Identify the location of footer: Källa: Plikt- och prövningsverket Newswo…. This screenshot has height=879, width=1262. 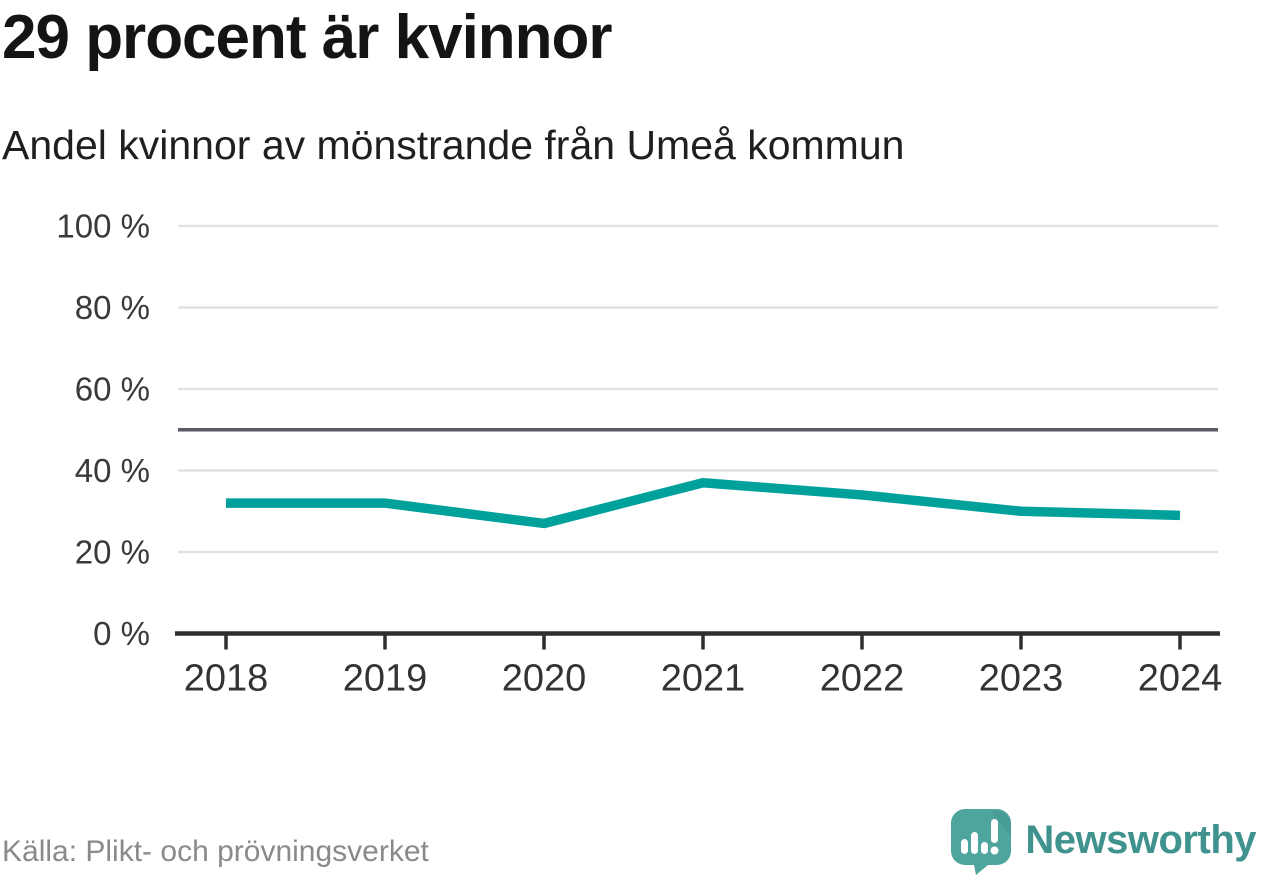
(629, 840).